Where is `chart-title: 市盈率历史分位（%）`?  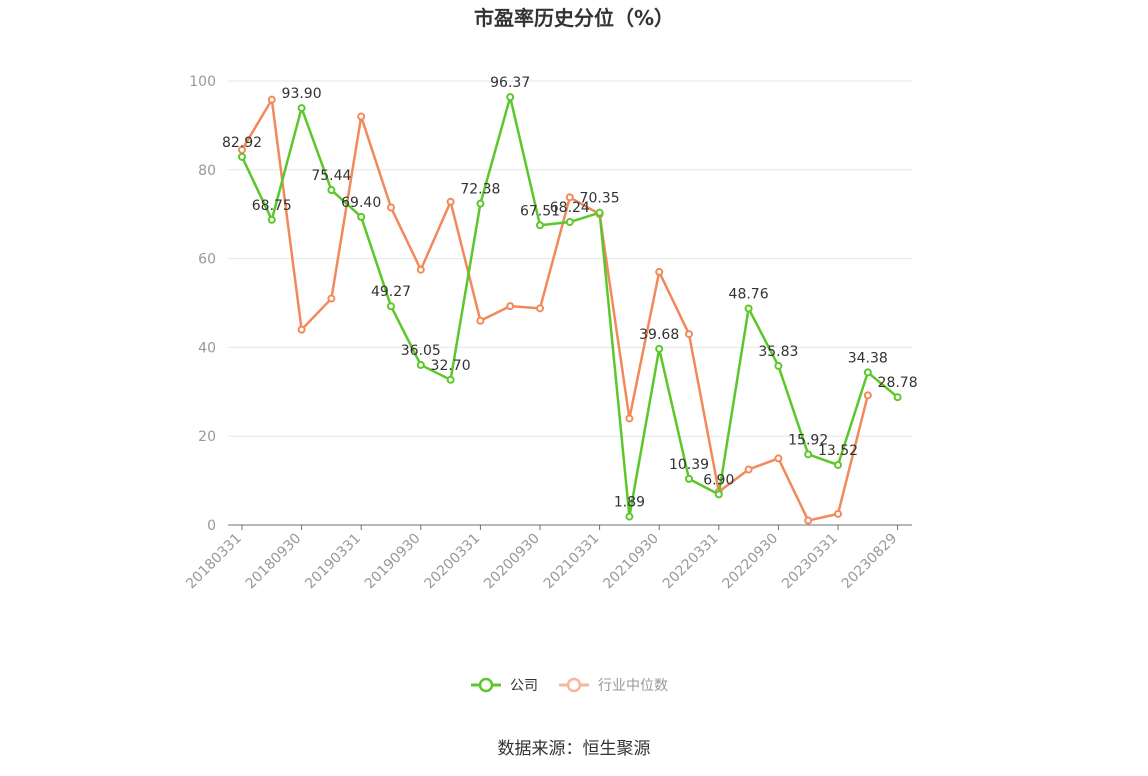 chart-title: 市盈率历史分位（%） is located at coordinates (574, 18).